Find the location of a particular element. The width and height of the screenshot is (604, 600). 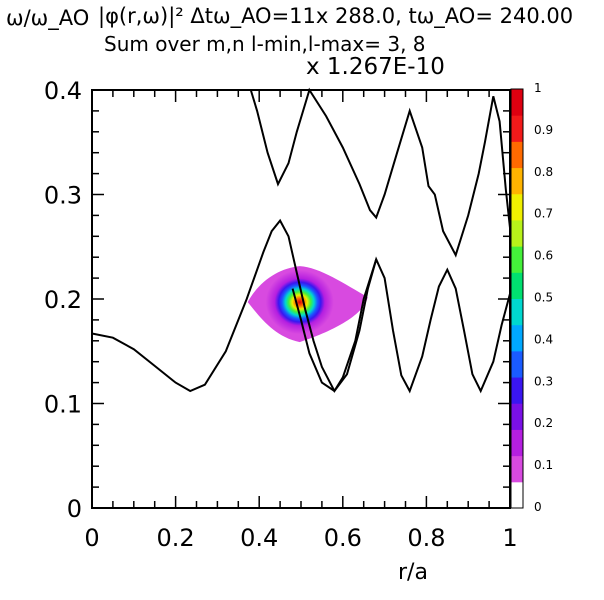

colorbar-tick-label: 0.4 is located at coordinates (543, 339).